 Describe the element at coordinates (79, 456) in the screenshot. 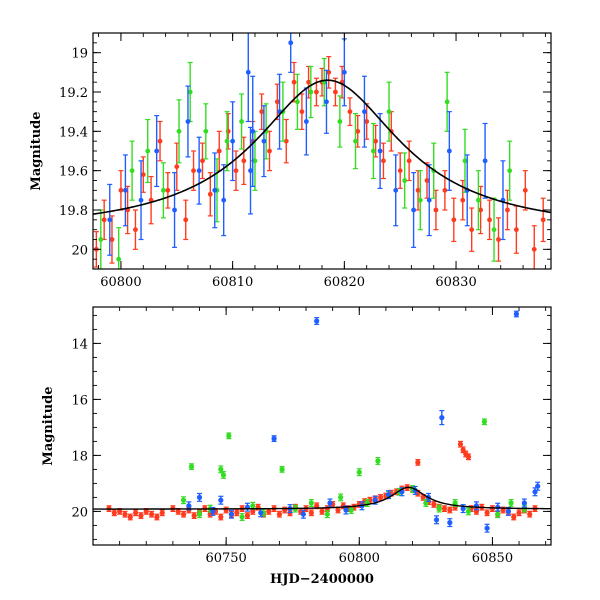

I see `bottom-y-tick-label: 18` at that location.